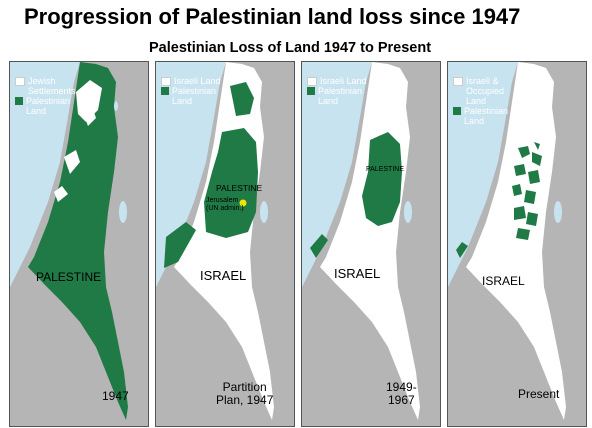  I want to click on jerusalem-note: Jerusalem (UN admin.), so click(225, 204).